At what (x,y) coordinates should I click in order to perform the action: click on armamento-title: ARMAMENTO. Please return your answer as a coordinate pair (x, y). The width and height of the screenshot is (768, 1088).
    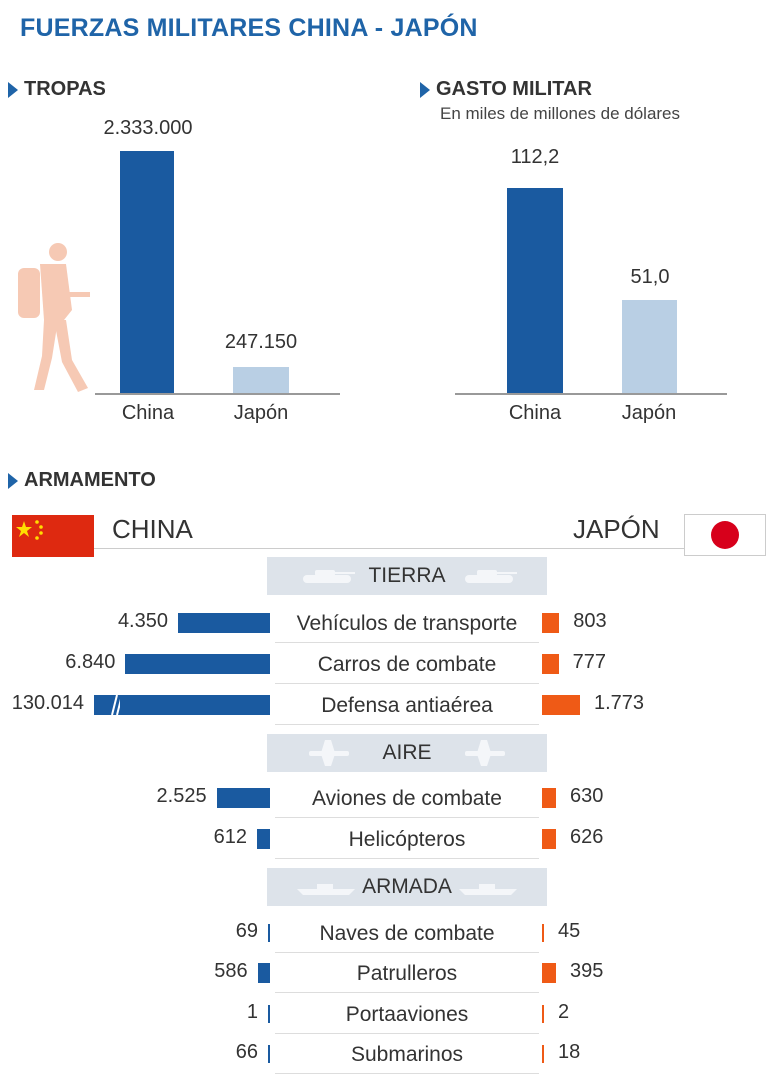
    Looking at the image, I should click on (90, 480).